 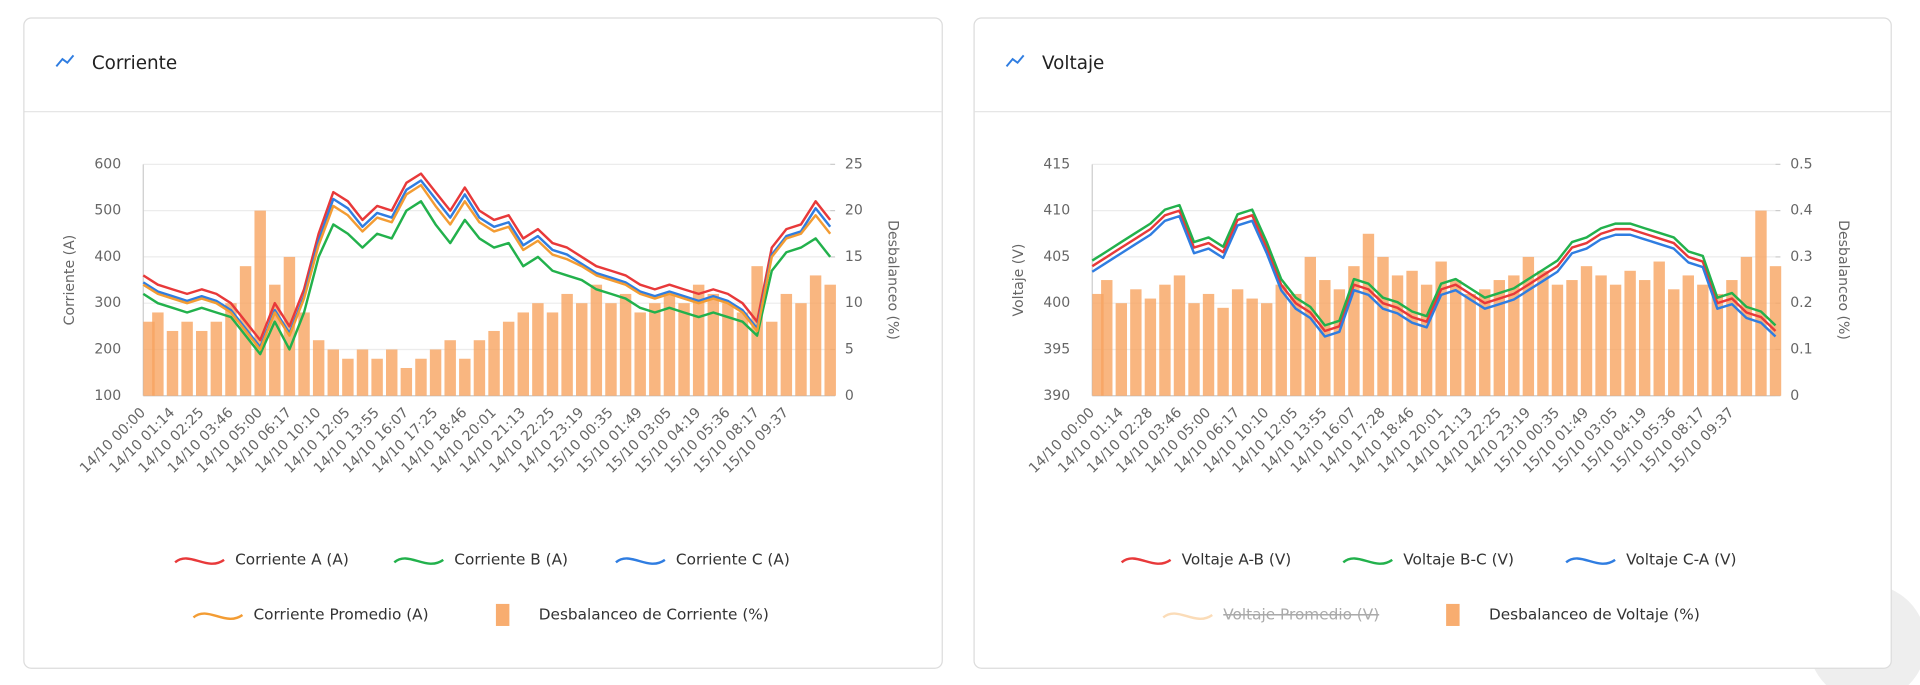 What do you see at coordinates (1458, 559) in the screenshot?
I see `legend-label: Voltaje B-C (V)` at bounding box center [1458, 559].